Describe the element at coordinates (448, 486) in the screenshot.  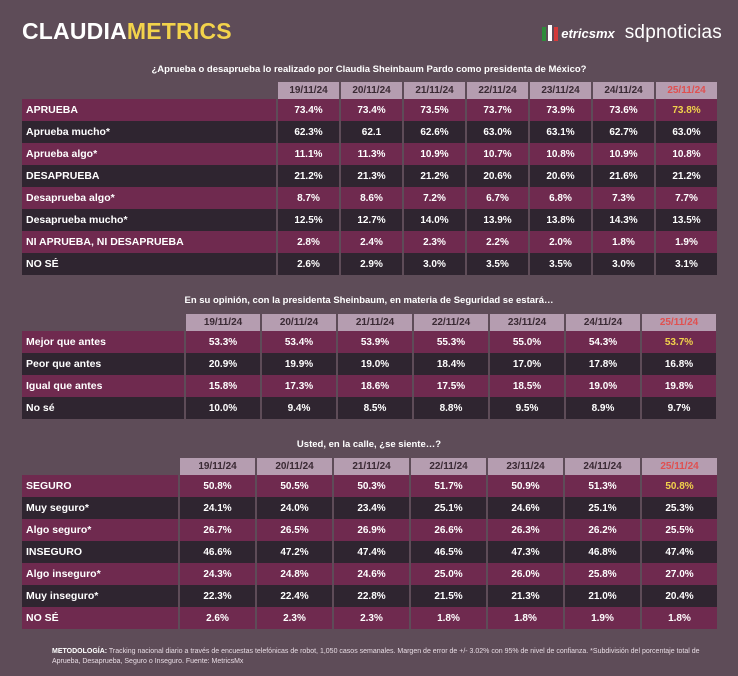
I see `value-cell: 51.7%` at that location.